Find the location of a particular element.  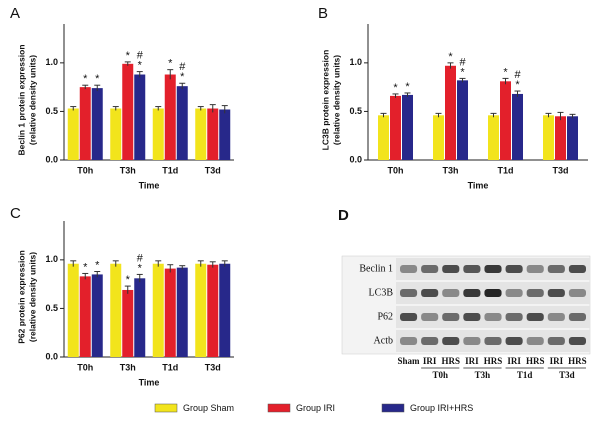

x-axis-label: Time is located at coordinates (149, 382).